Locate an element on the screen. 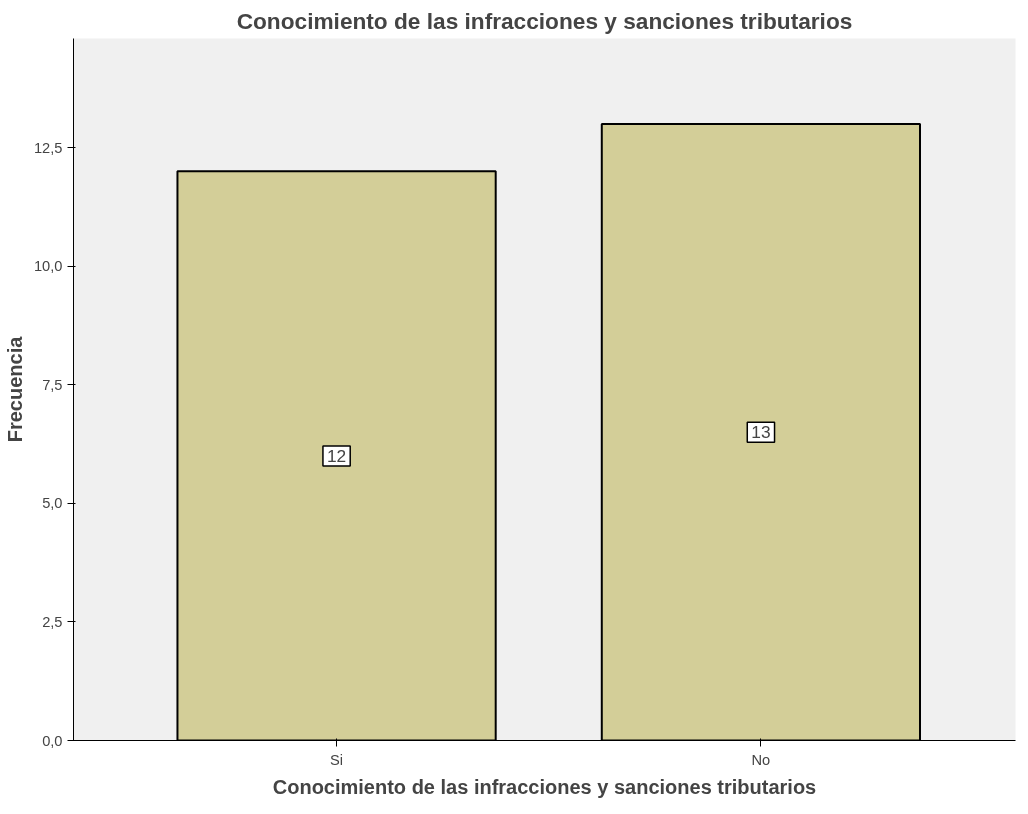 The image size is (1028, 814). y-tick-label: 7,5 is located at coordinates (52, 384).